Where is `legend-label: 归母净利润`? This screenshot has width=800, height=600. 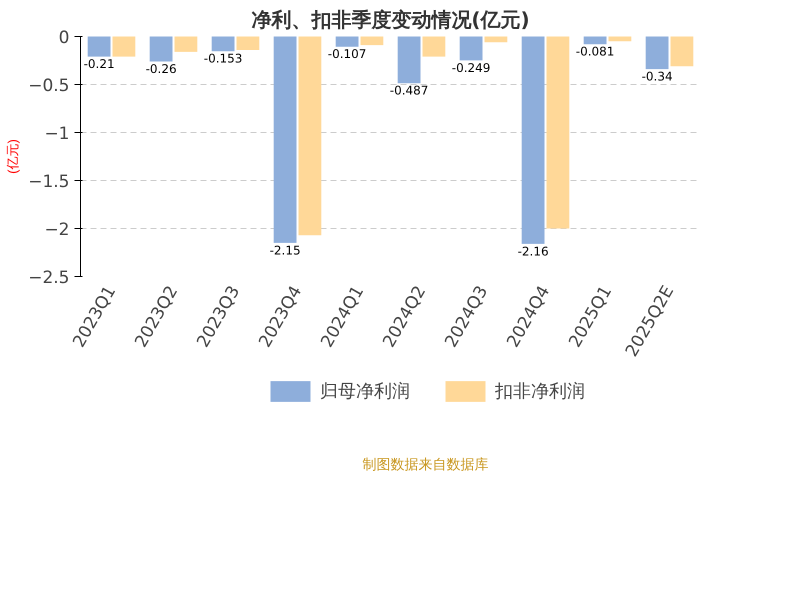
legend-label: 归母净利润 is located at coordinates (365, 391).